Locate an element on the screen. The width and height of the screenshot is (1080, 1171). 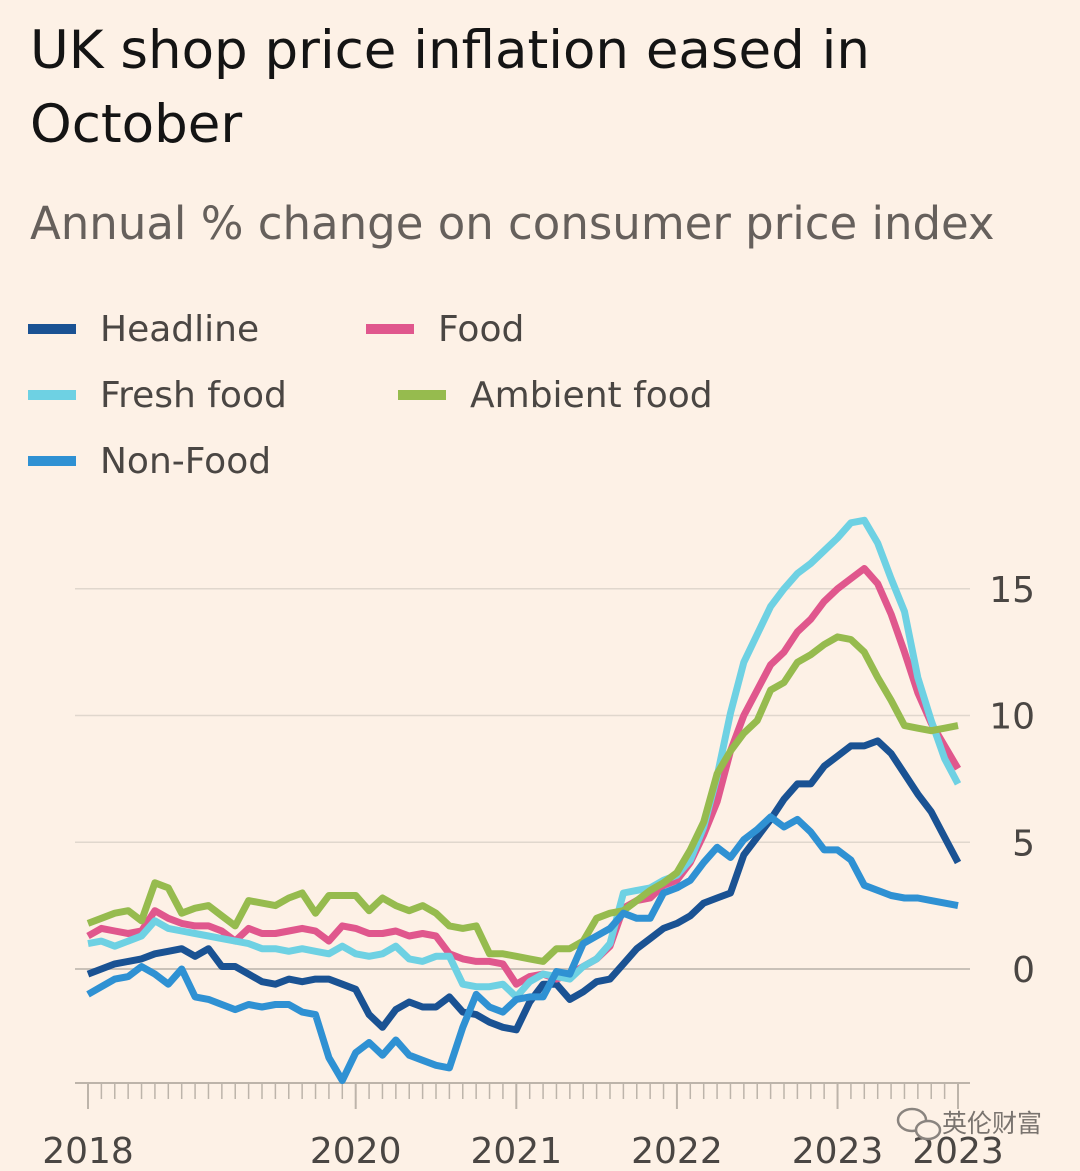
y-tick-label: 15 is located at coordinates (1012, 590).